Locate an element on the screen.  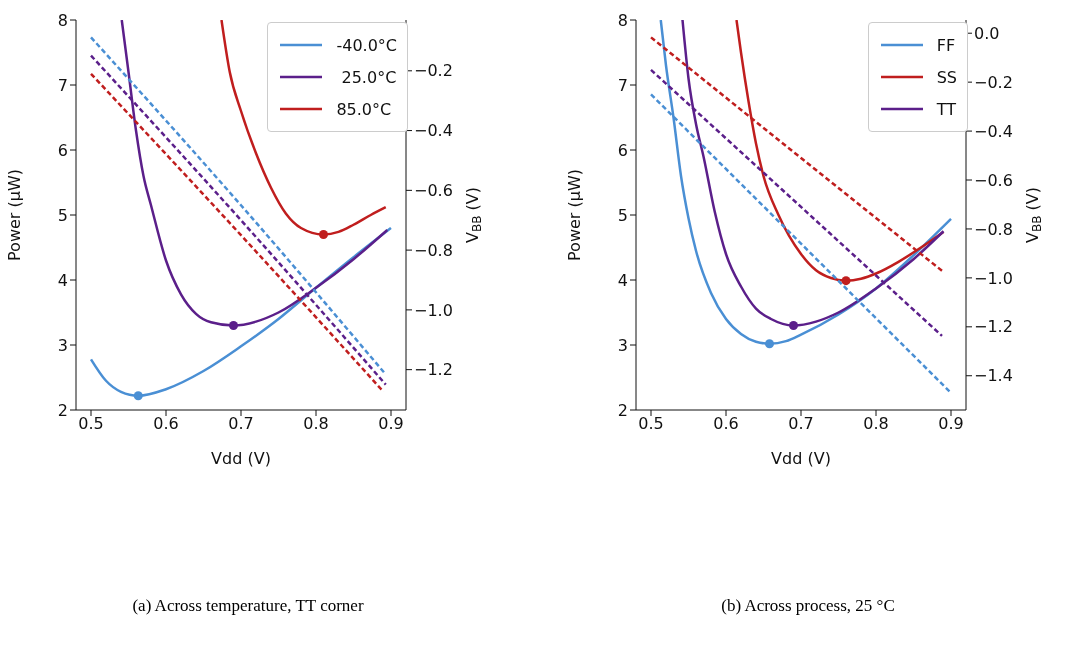
text: (b) Across process, 25 °C is located at coordinates (808, 606).